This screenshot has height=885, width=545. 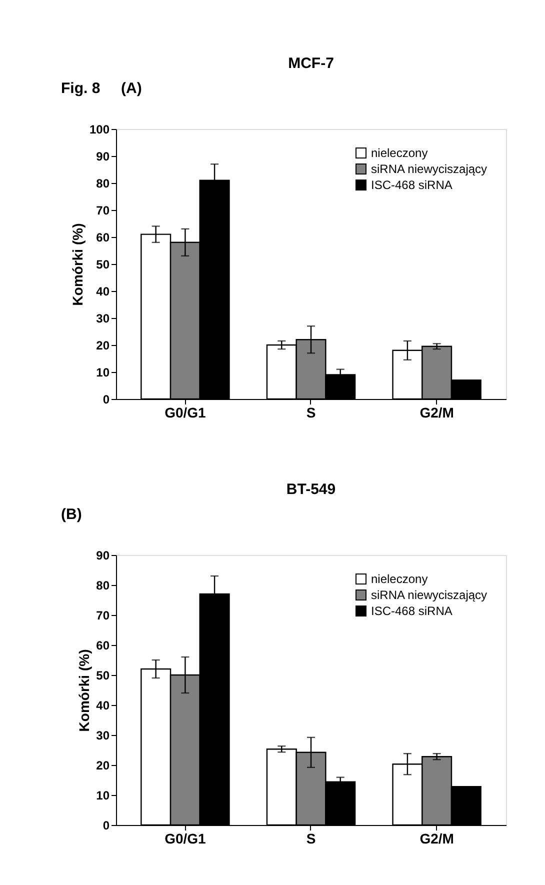 What do you see at coordinates (71, 514) in the screenshot?
I see `text: (B)` at bounding box center [71, 514].